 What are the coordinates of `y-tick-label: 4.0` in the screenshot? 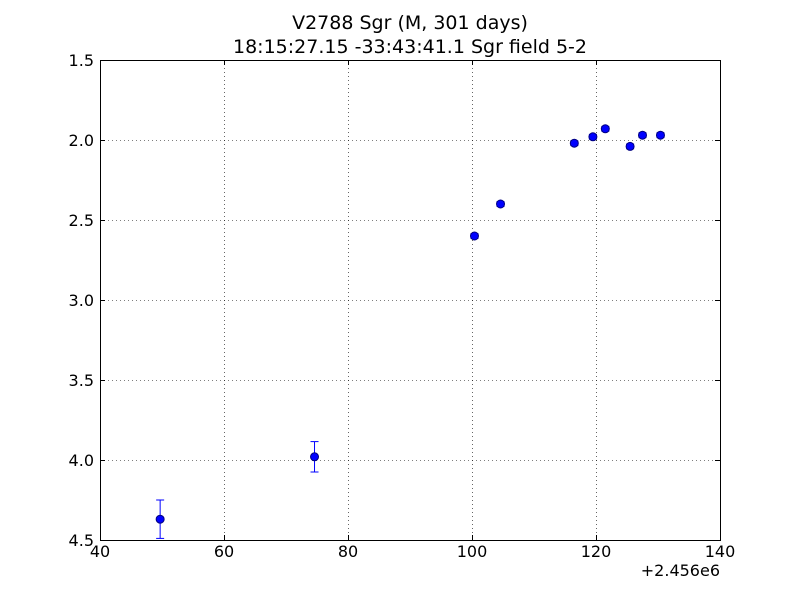 It's located at (81, 460).